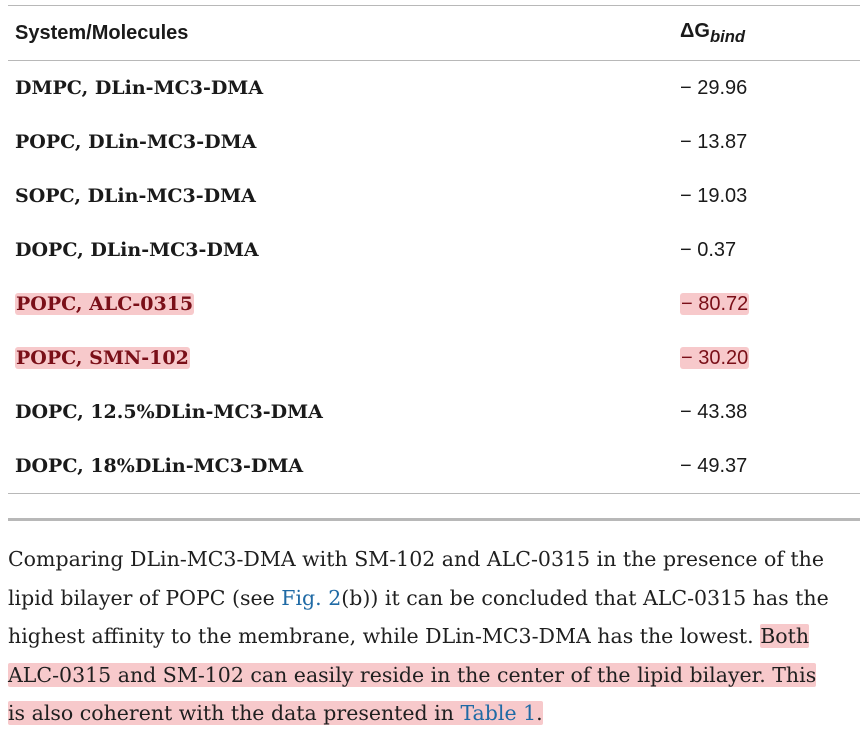 Image resolution: width=860 pixels, height=743 pixels. I want to click on highlighted-row-name: POPC, ALC-0315, so click(105, 304).